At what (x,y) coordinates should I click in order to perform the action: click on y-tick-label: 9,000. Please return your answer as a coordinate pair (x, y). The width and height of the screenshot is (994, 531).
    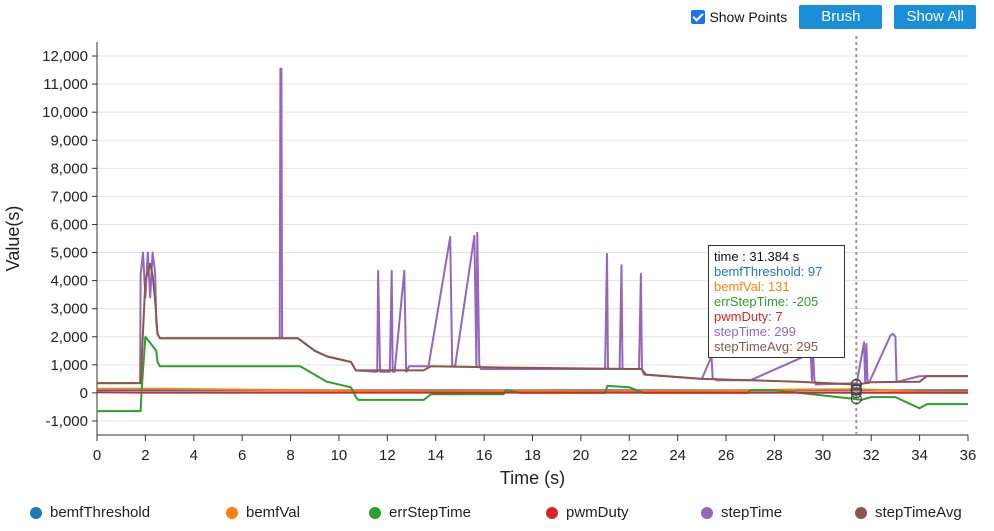
    Looking at the image, I should click on (69, 140).